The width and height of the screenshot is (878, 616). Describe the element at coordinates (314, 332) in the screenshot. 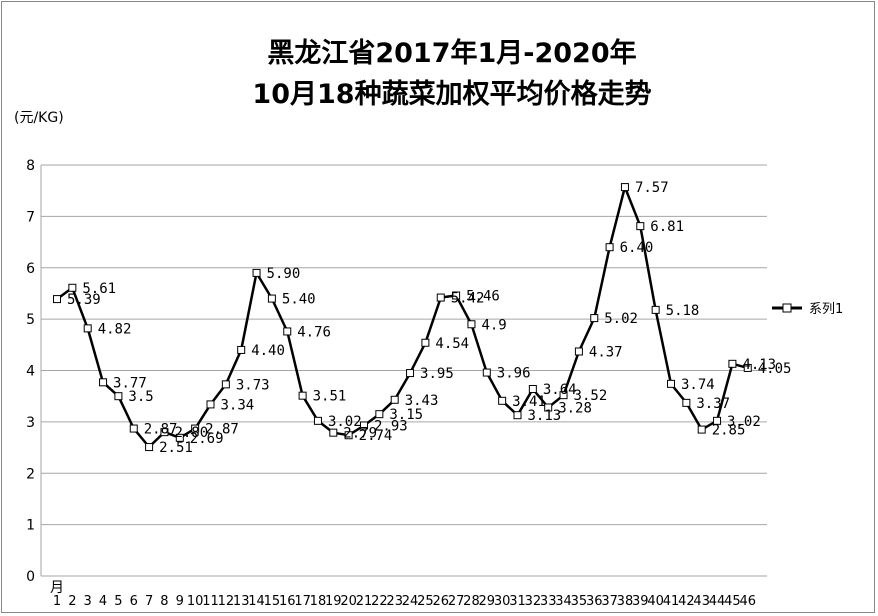

I see `data-label: 4.76` at that location.